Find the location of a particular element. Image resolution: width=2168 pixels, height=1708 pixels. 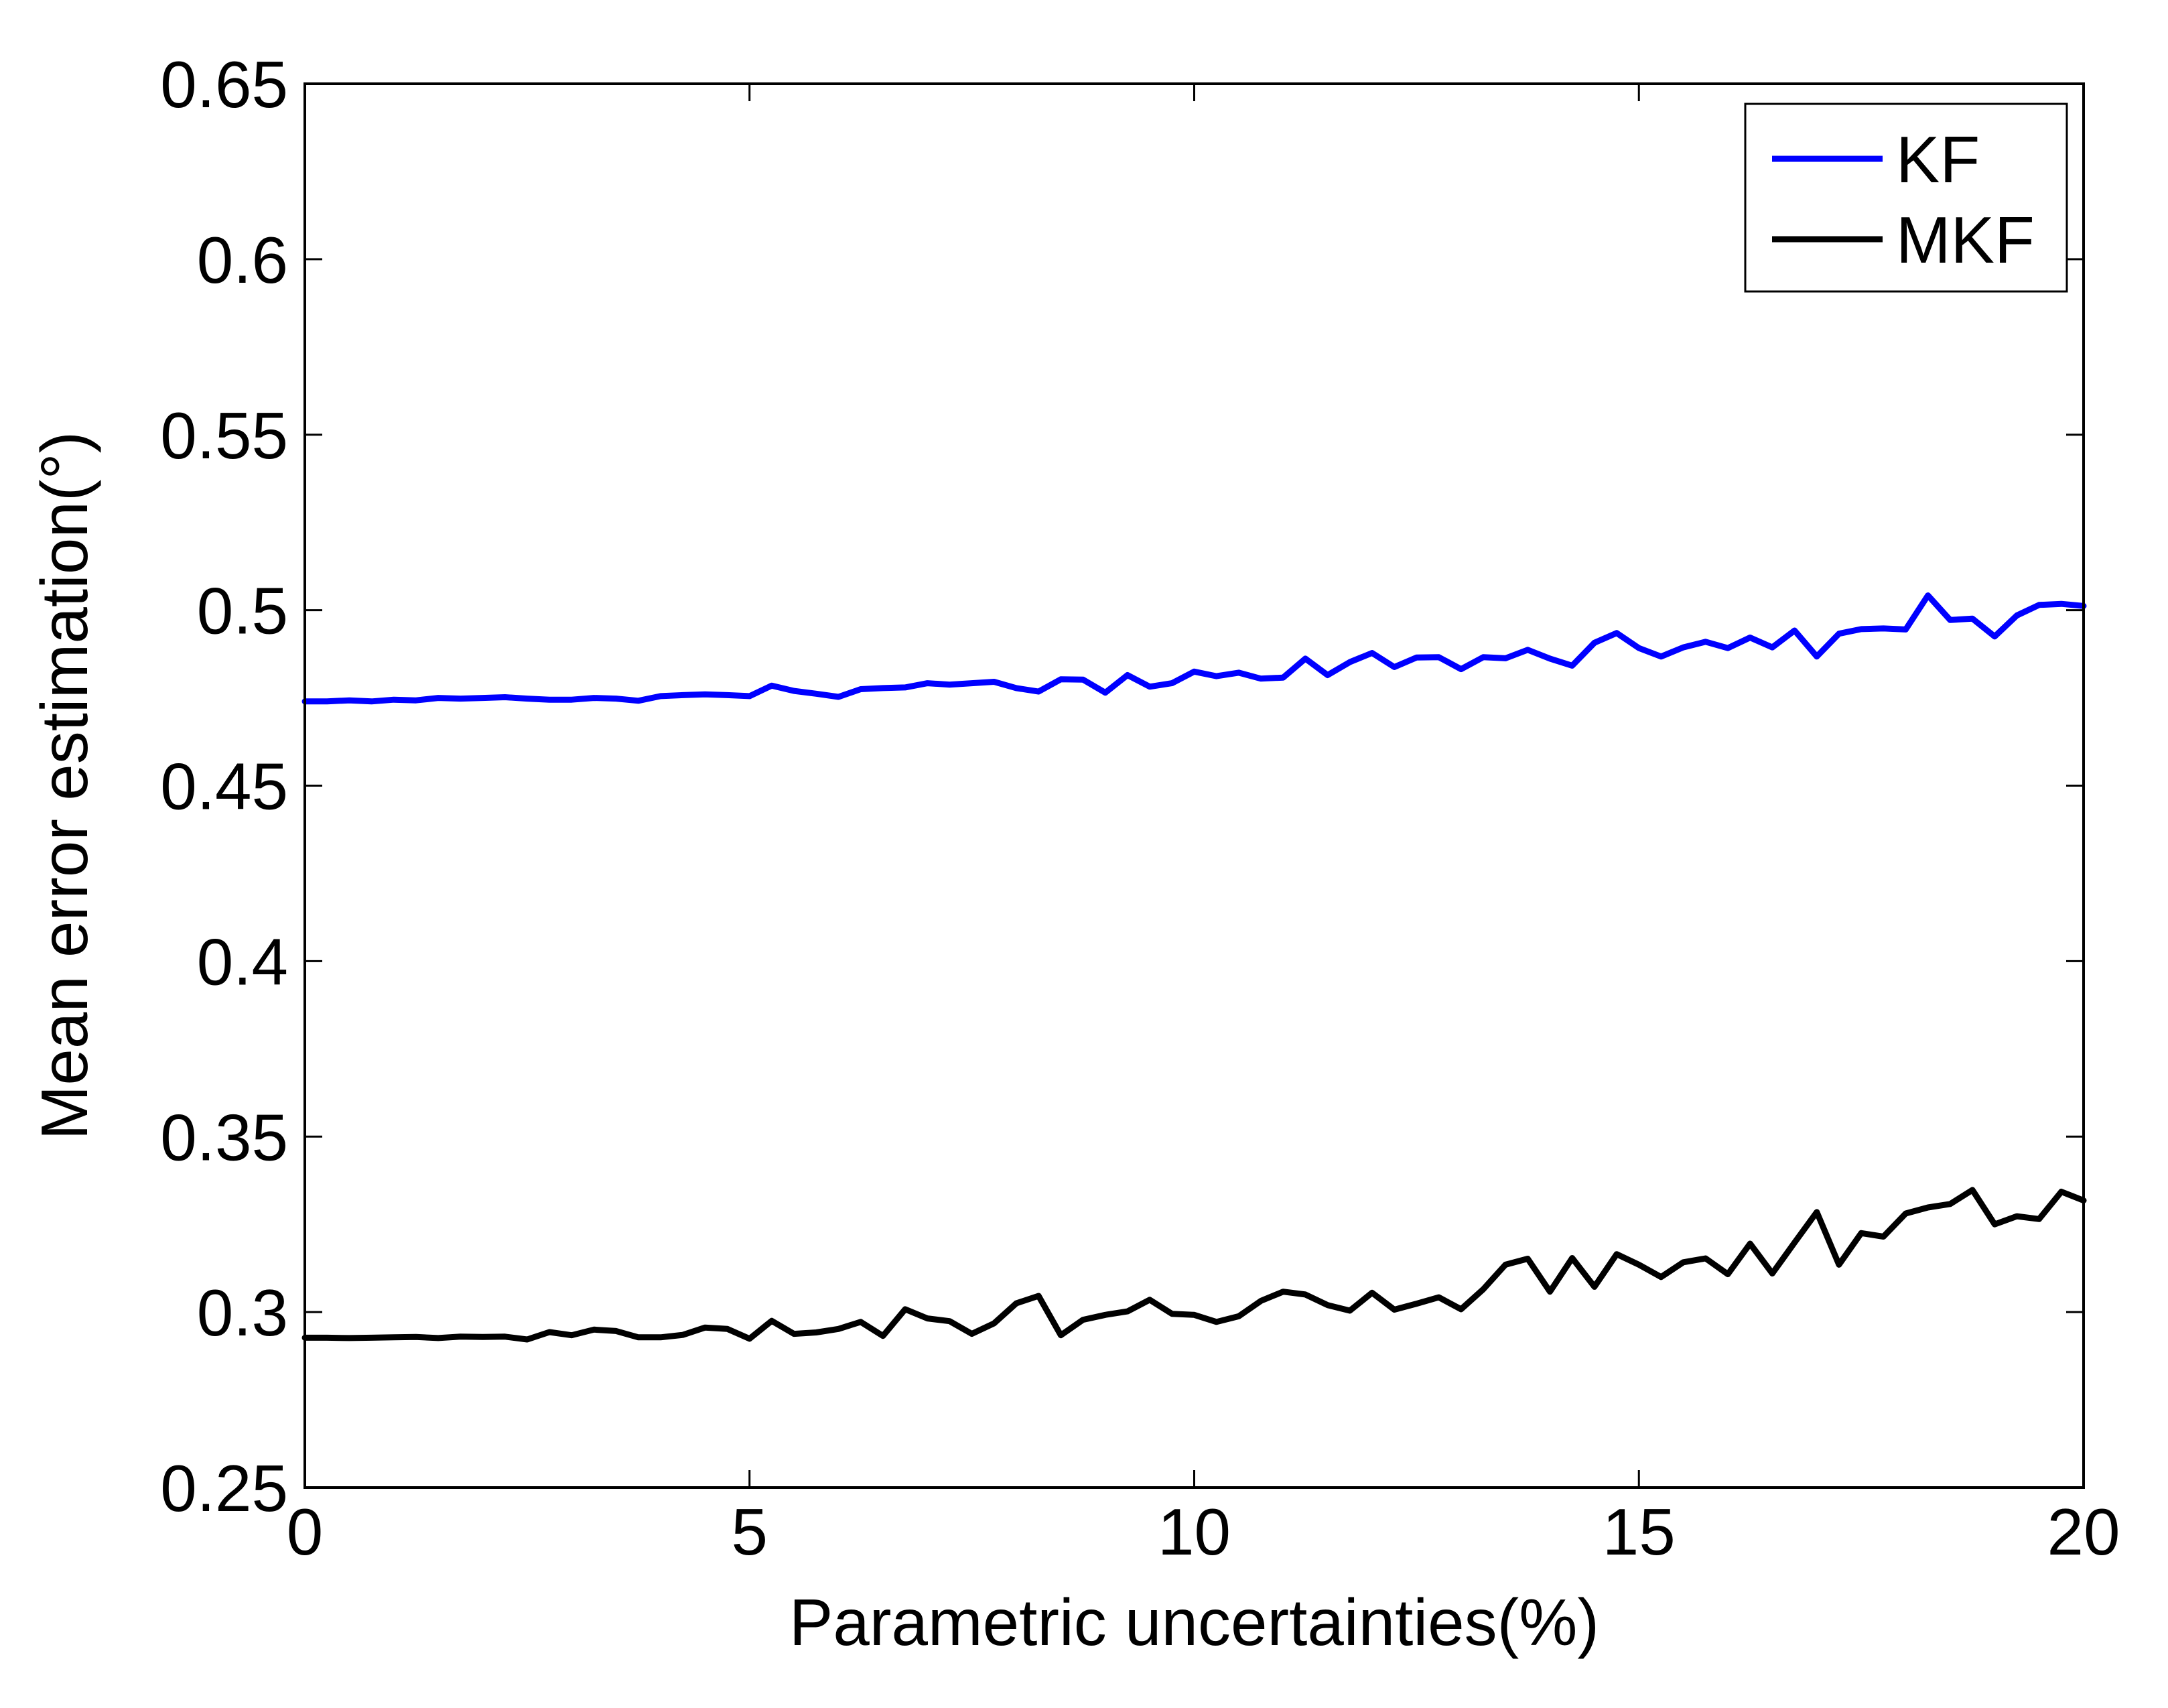

legend-label-mkf: MKF is located at coordinates (1966, 240).